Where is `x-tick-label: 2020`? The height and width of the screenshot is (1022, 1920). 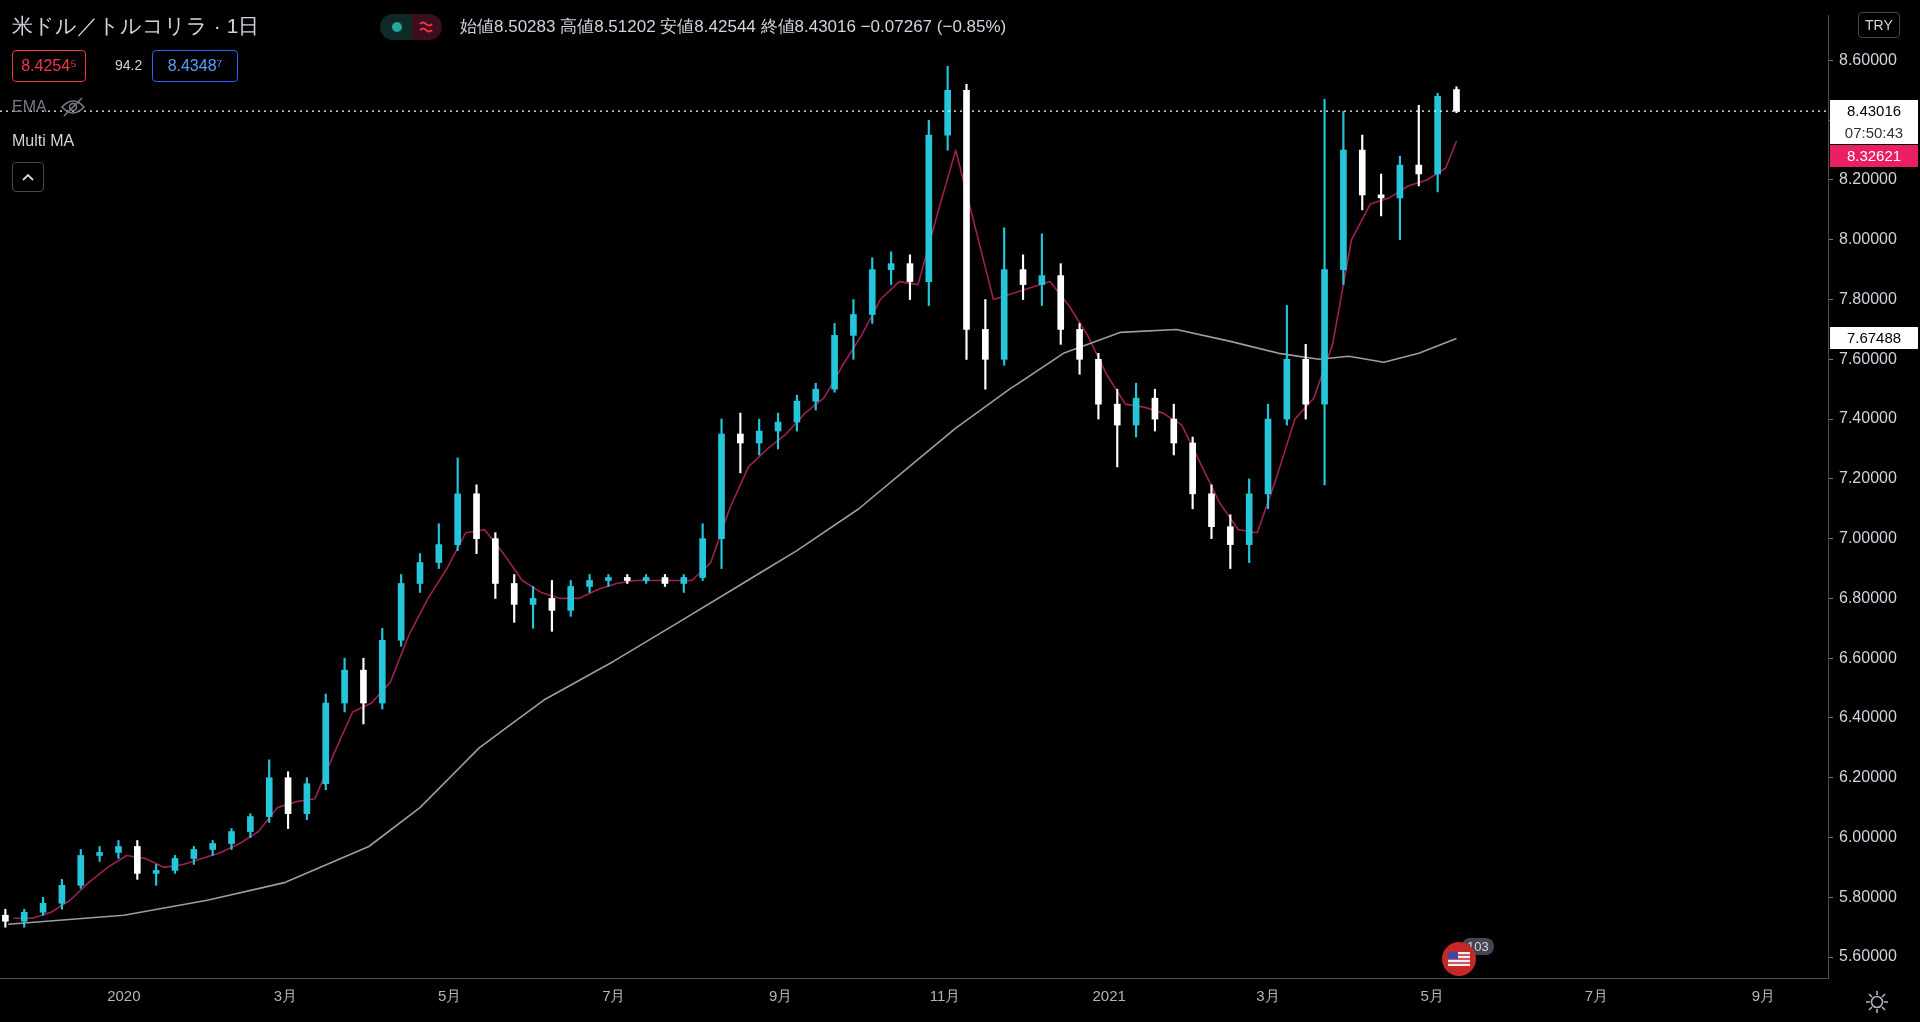
x-tick-label: 2020 is located at coordinates (124, 996).